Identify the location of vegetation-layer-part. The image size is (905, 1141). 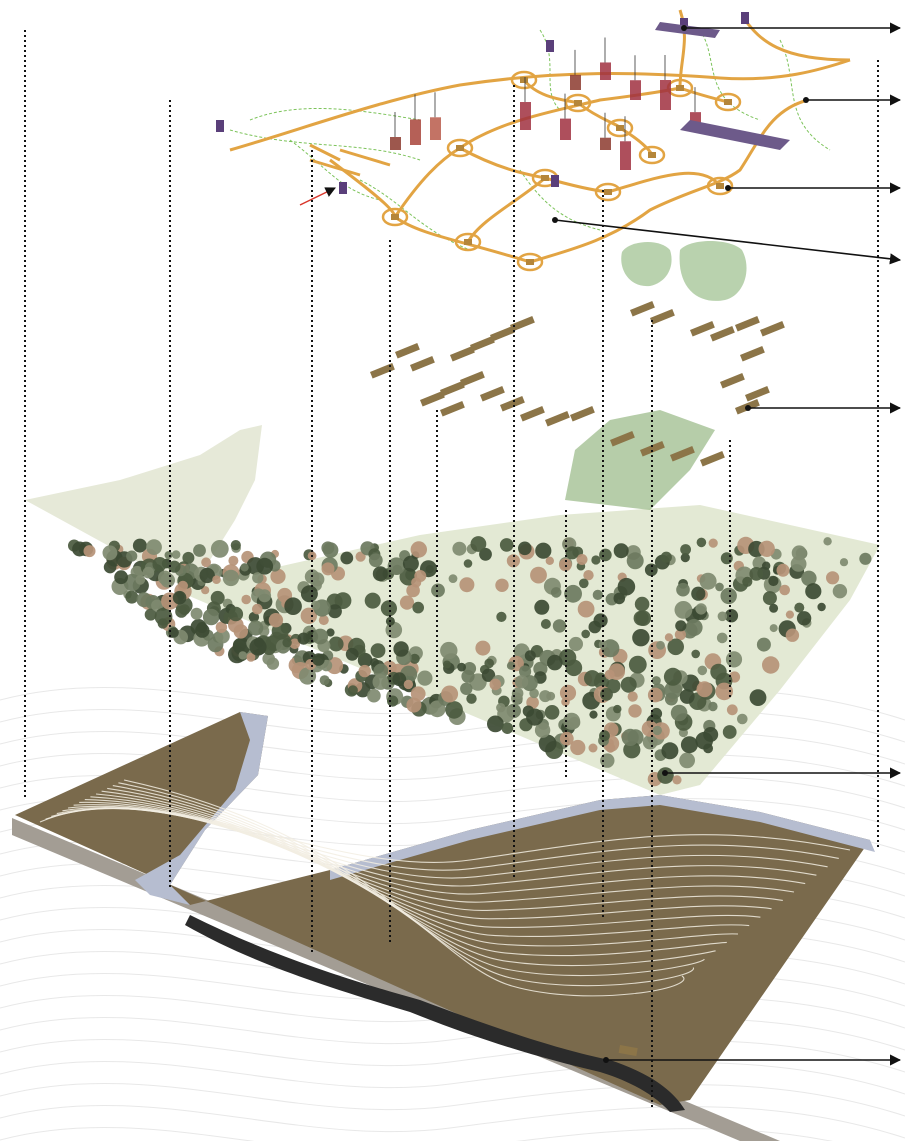
(640, 460).